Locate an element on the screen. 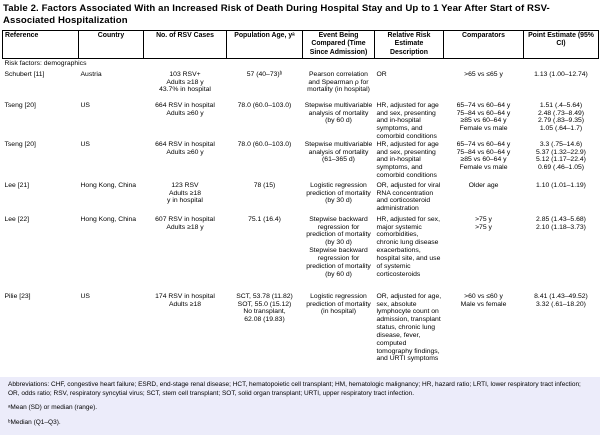 The height and width of the screenshot is (436, 600). section-row: Risk factors: demographics is located at coordinates (301, 63).